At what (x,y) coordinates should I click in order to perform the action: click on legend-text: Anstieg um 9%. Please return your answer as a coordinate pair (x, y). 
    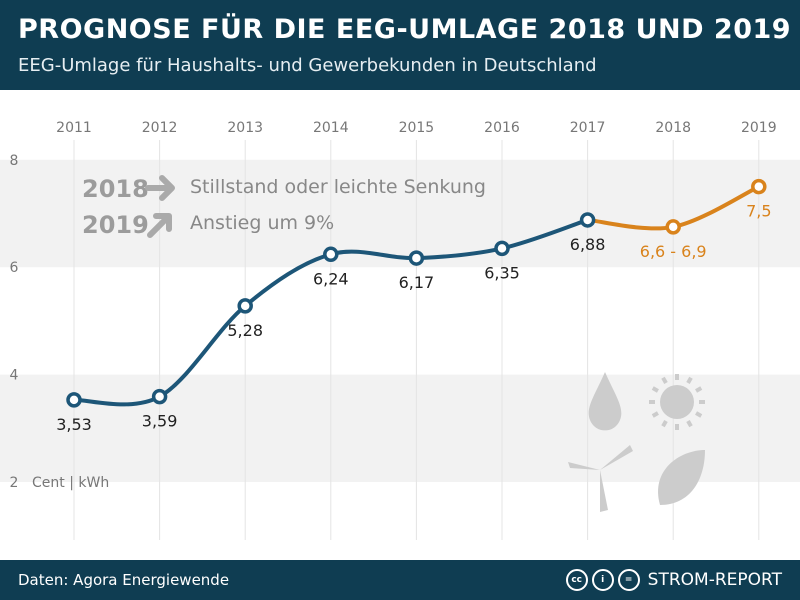
    Looking at the image, I should click on (262, 223).